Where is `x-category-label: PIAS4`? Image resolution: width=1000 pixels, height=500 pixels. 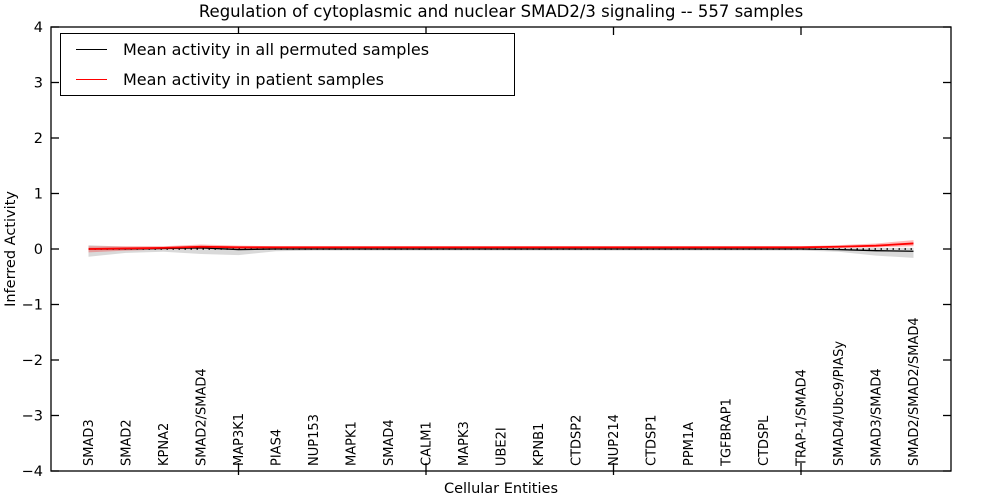
x-category-label: PIAS4 is located at coordinates (277, 447).